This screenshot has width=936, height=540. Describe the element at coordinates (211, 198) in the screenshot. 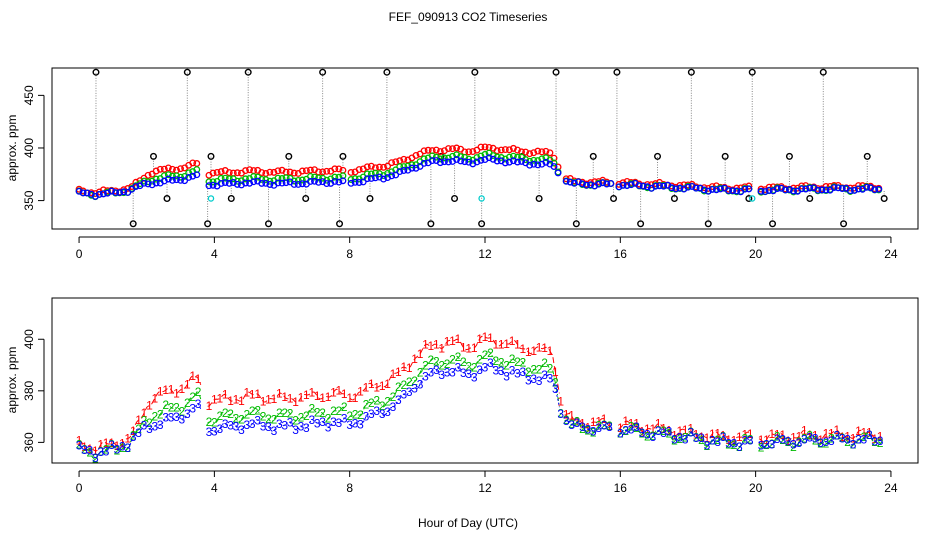

I see `flag-point` at that location.